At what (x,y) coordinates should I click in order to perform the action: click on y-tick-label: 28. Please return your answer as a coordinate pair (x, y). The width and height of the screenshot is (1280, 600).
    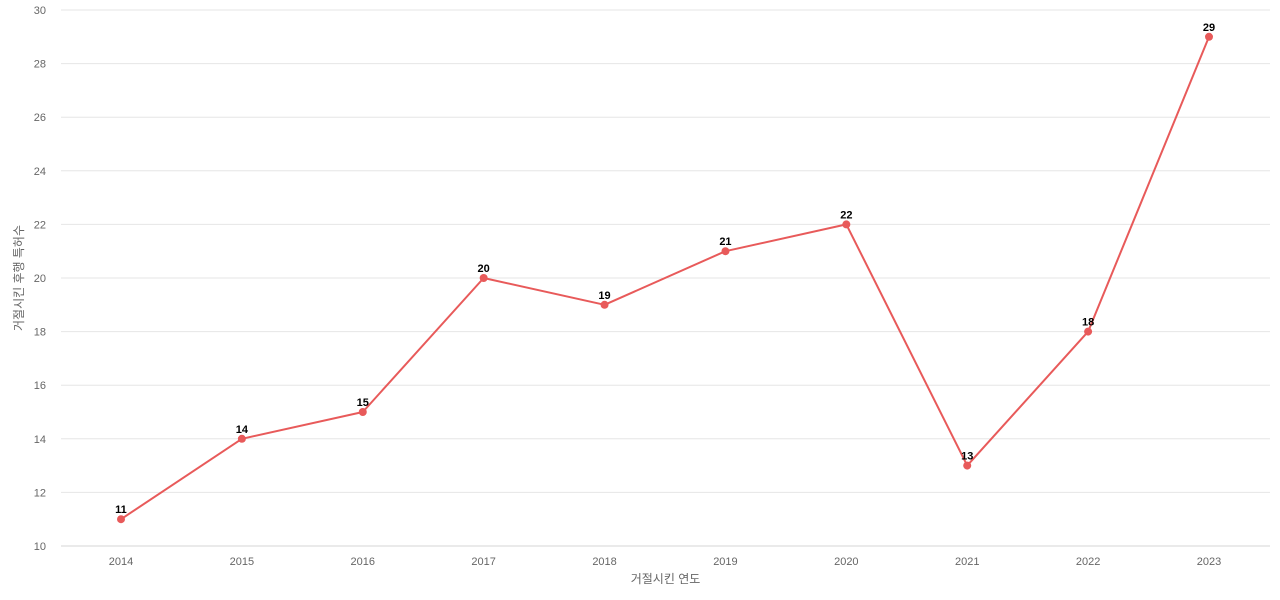
    Looking at the image, I should click on (40, 65).